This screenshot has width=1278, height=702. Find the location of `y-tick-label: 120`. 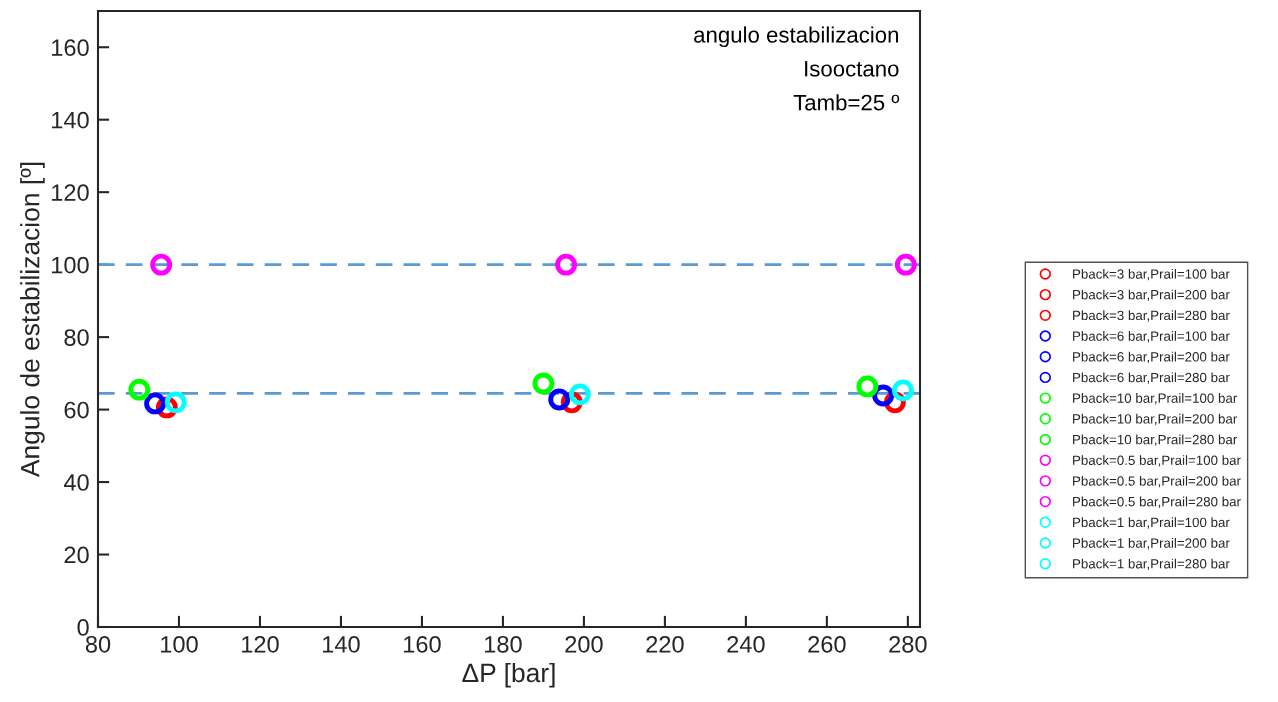

y-tick-label: 120 is located at coordinates (70, 192).